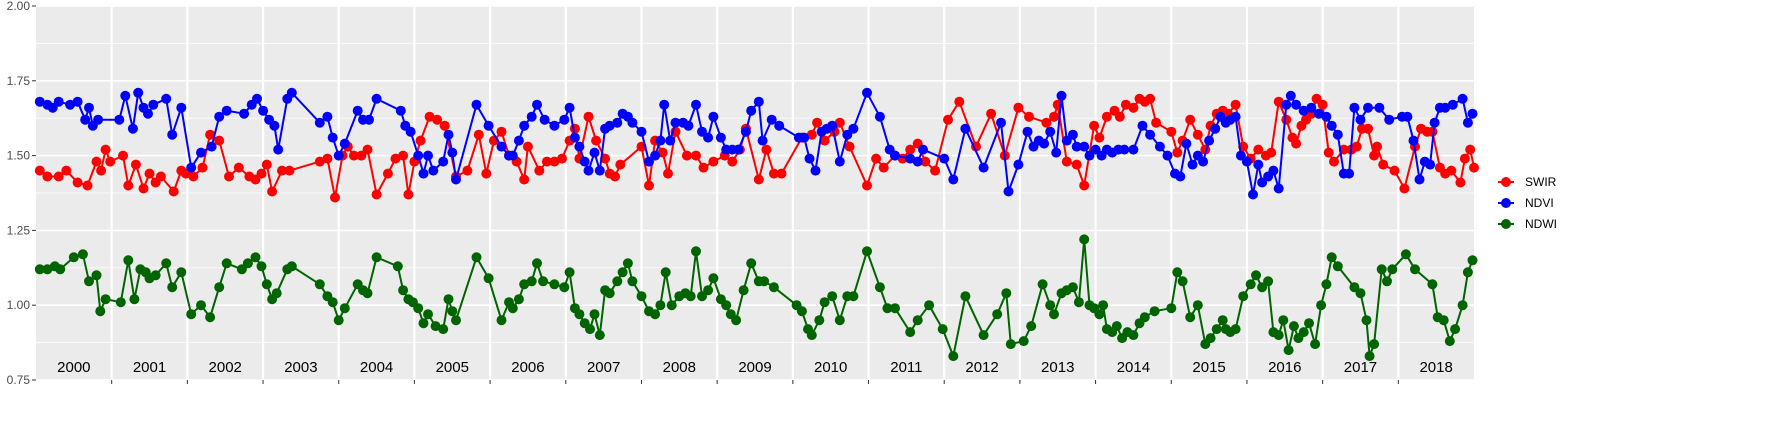 This screenshot has height=447, width=1773. I want to click on legend-label-swir: SWIR, so click(1541, 182).